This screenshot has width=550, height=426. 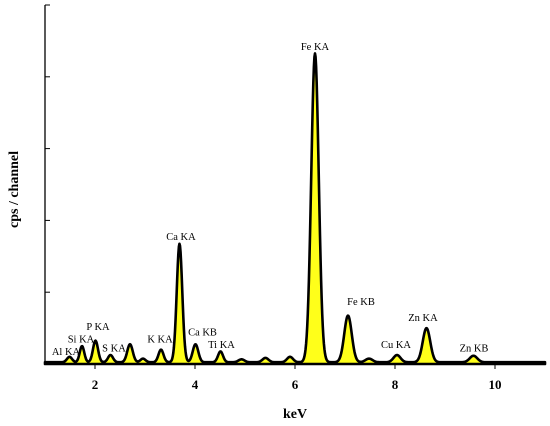 What do you see at coordinates (202, 332) in the screenshot?
I see `peak-label: Ca KB` at bounding box center [202, 332].